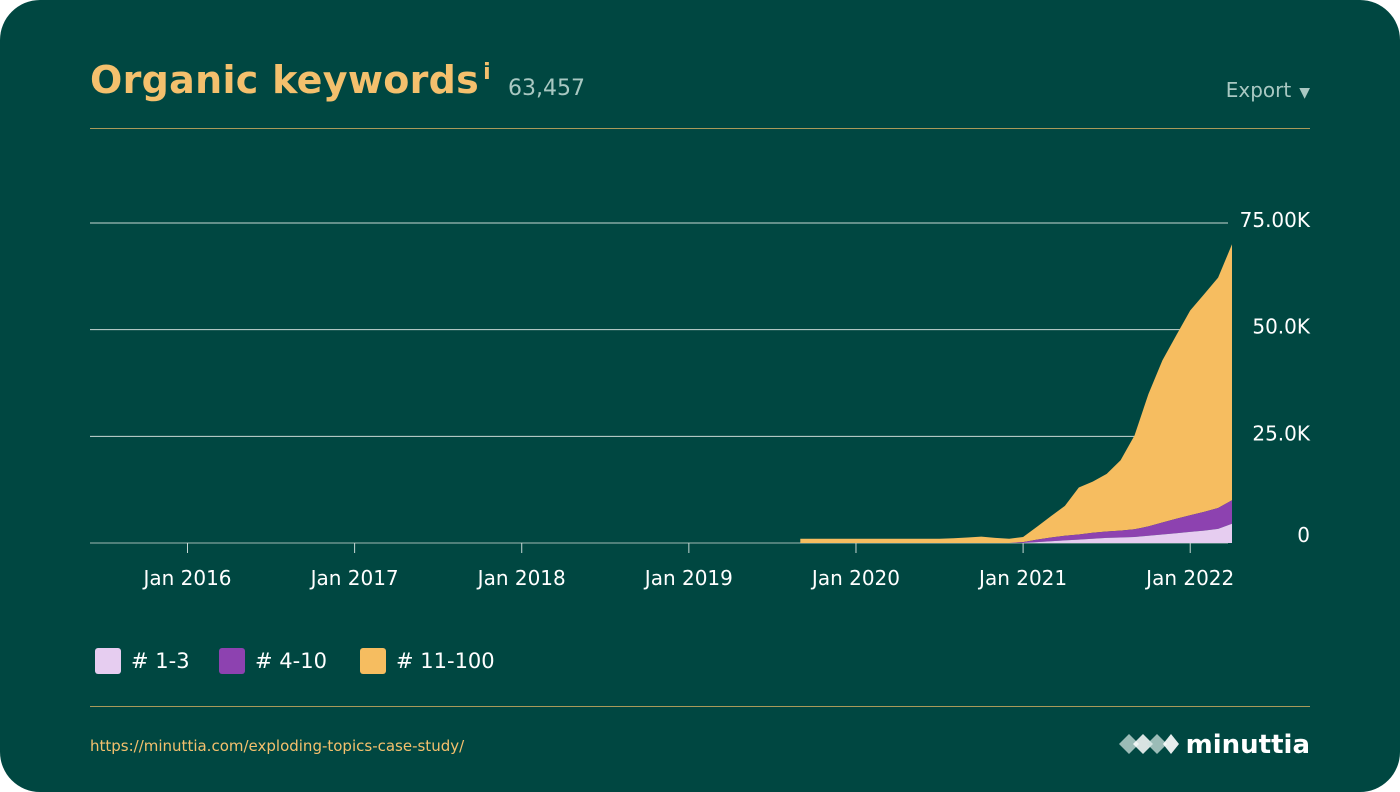 Image resolution: width=1400 pixels, height=792 pixels. What do you see at coordinates (445, 661) in the screenshot?
I see `legend-label-11-100: # 11-100` at bounding box center [445, 661].